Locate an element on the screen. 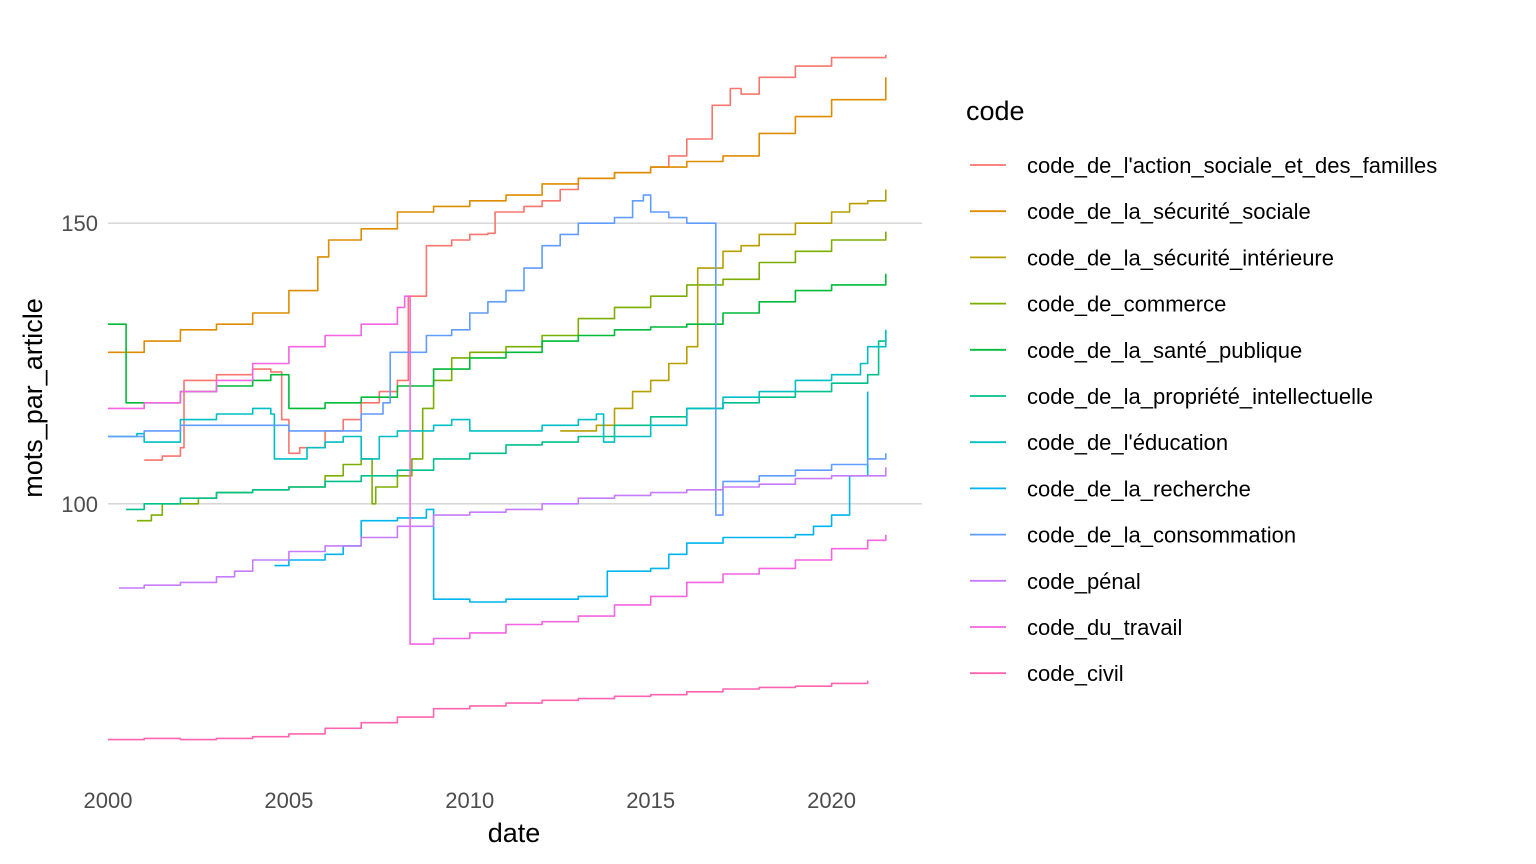 The height and width of the screenshot is (864, 1536). x-tick-label: 2015 is located at coordinates (650, 800).